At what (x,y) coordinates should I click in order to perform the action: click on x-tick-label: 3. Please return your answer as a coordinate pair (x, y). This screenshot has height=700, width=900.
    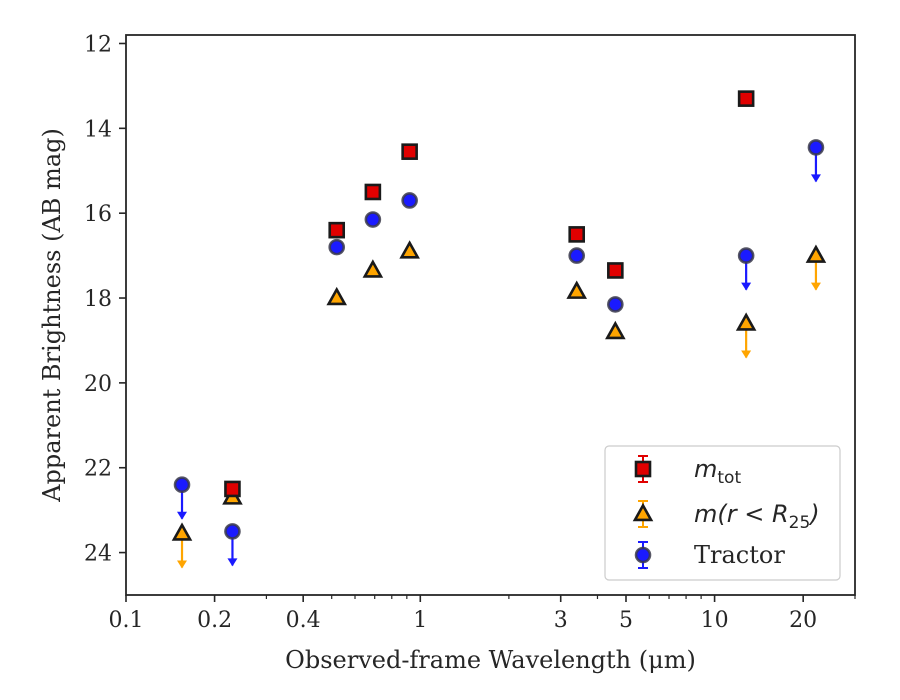
    Looking at the image, I should click on (561, 620).